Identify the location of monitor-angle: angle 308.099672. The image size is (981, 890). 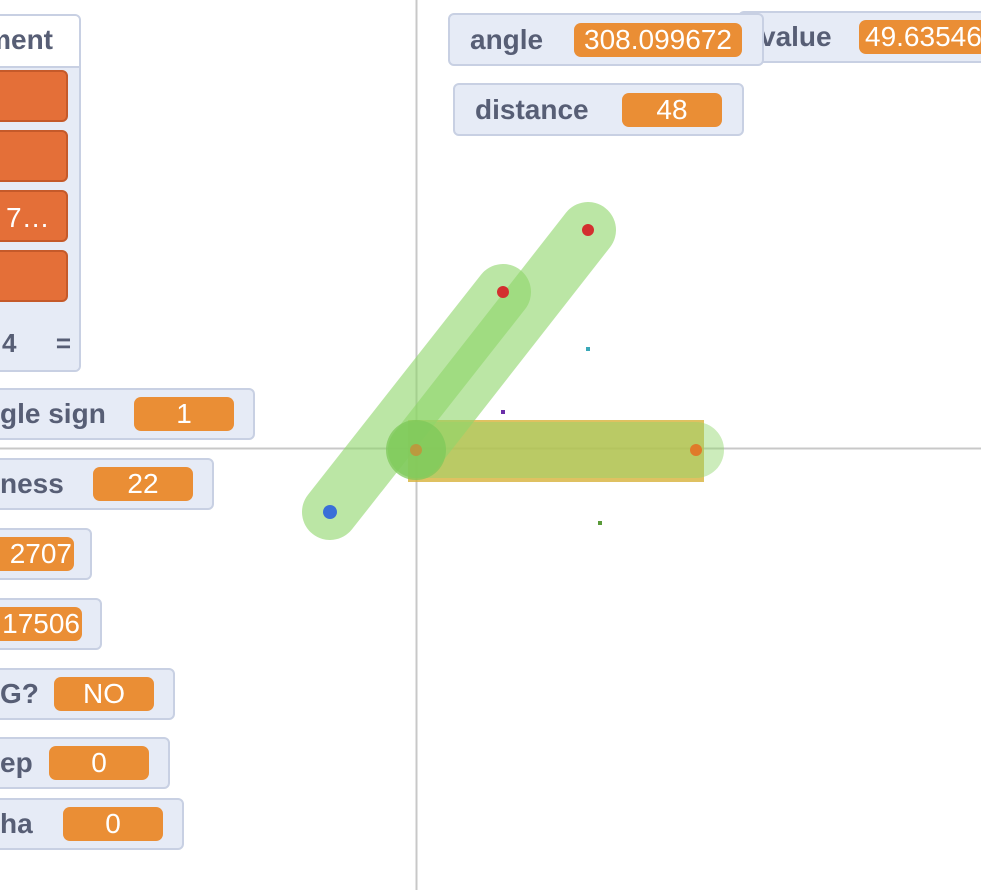
(606, 39).